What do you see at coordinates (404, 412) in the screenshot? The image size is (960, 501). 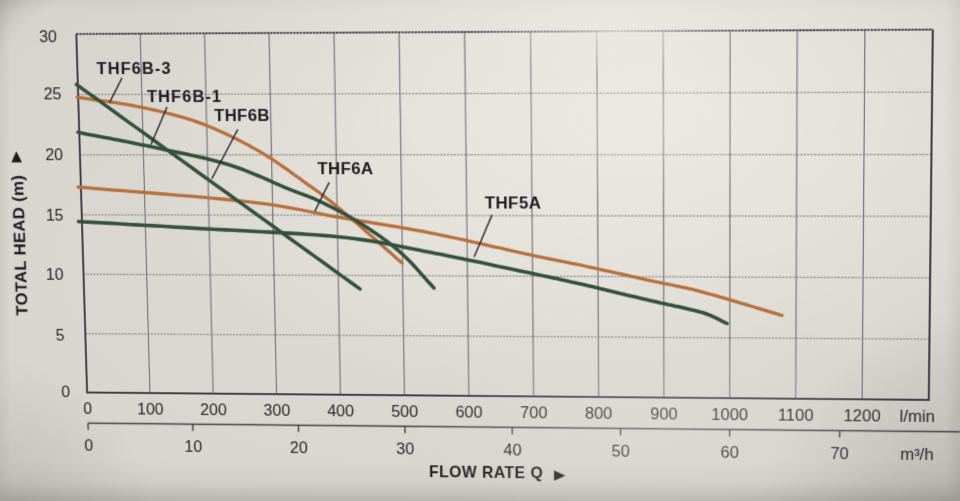 I see `svg-text: 500` at bounding box center [404, 412].